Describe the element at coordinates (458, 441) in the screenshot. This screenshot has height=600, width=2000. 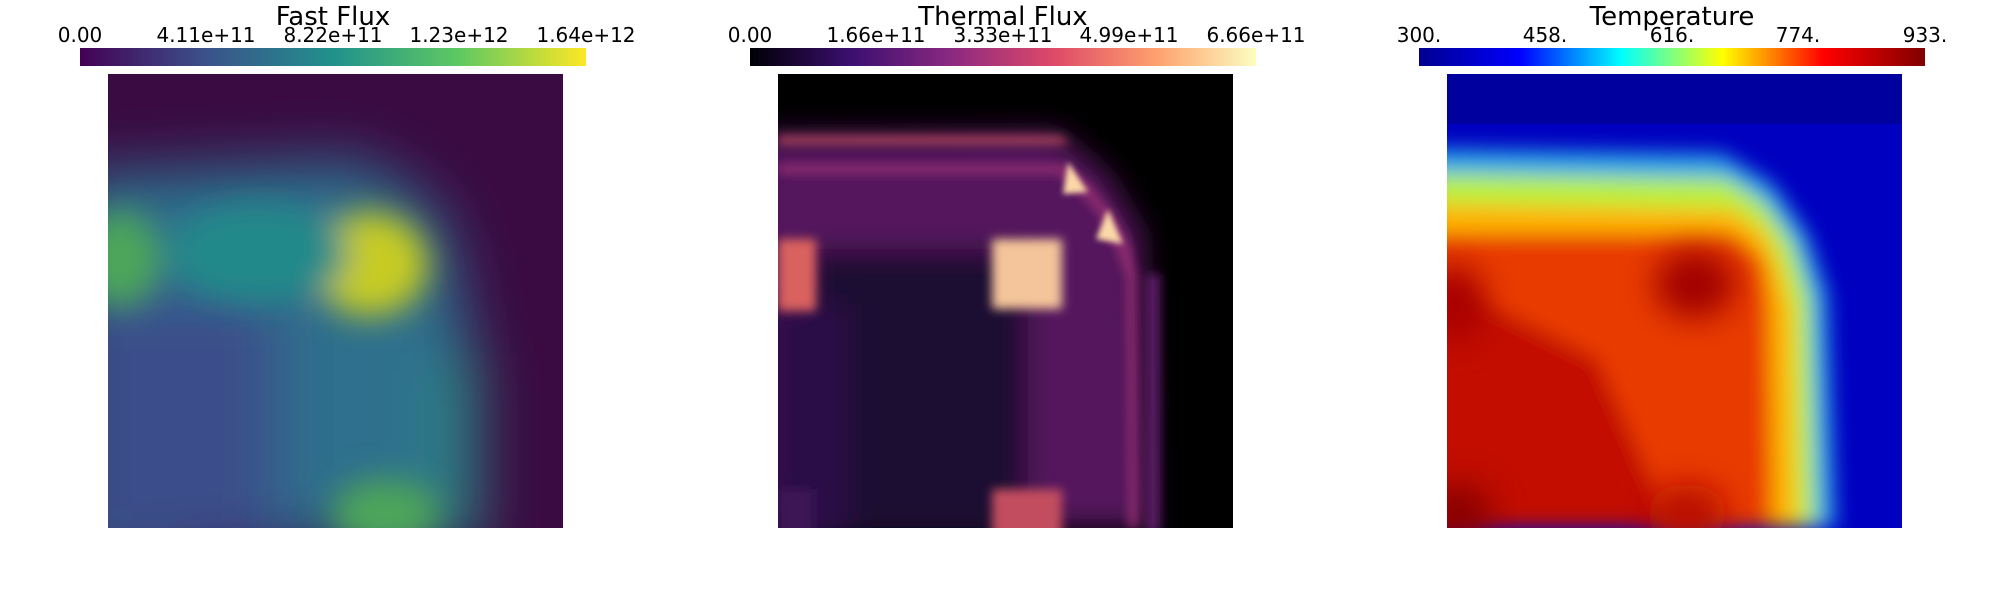
I see `field-region-edge` at that location.